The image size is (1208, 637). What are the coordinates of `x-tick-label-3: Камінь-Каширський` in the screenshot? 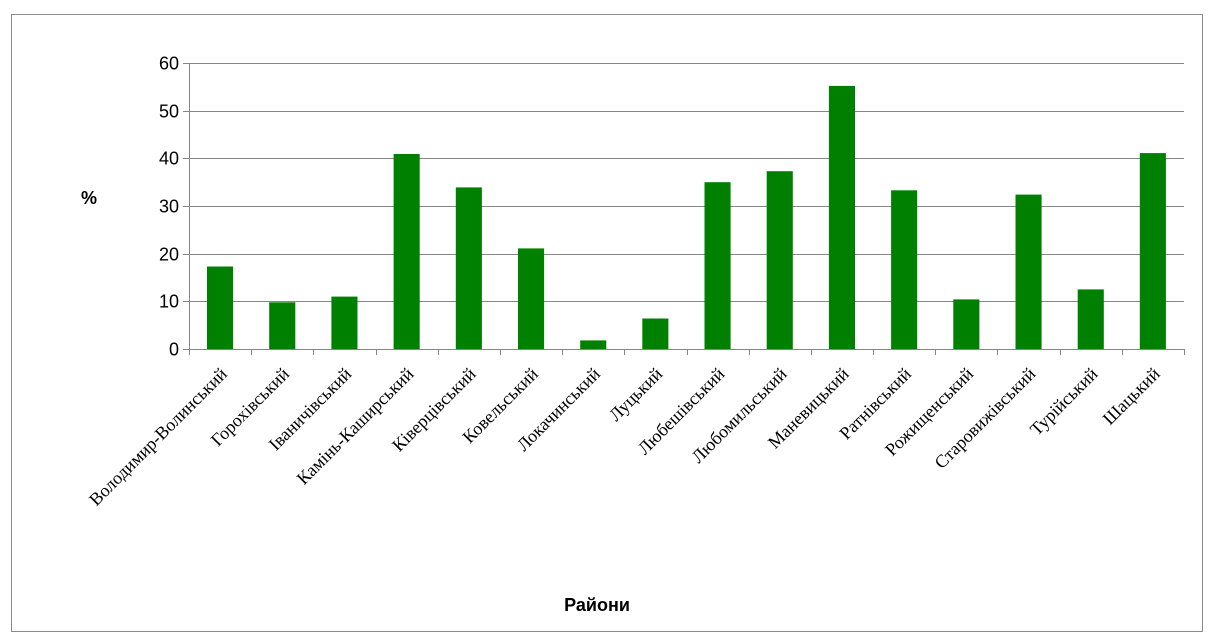 It's located at (355, 425).